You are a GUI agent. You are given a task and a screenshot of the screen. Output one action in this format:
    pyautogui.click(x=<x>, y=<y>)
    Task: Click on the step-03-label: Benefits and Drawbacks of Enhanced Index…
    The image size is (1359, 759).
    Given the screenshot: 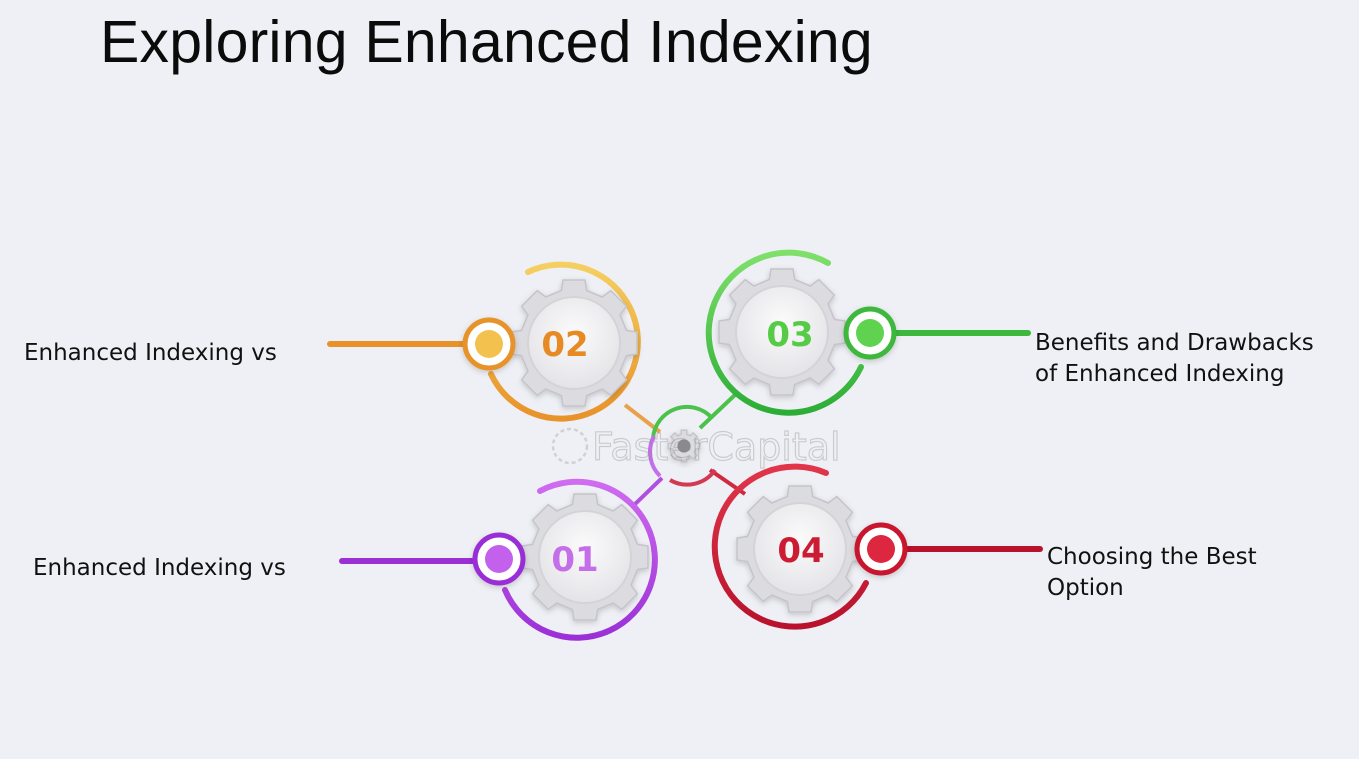 What is the action you would take?
    pyautogui.click(x=1174, y=359)
    